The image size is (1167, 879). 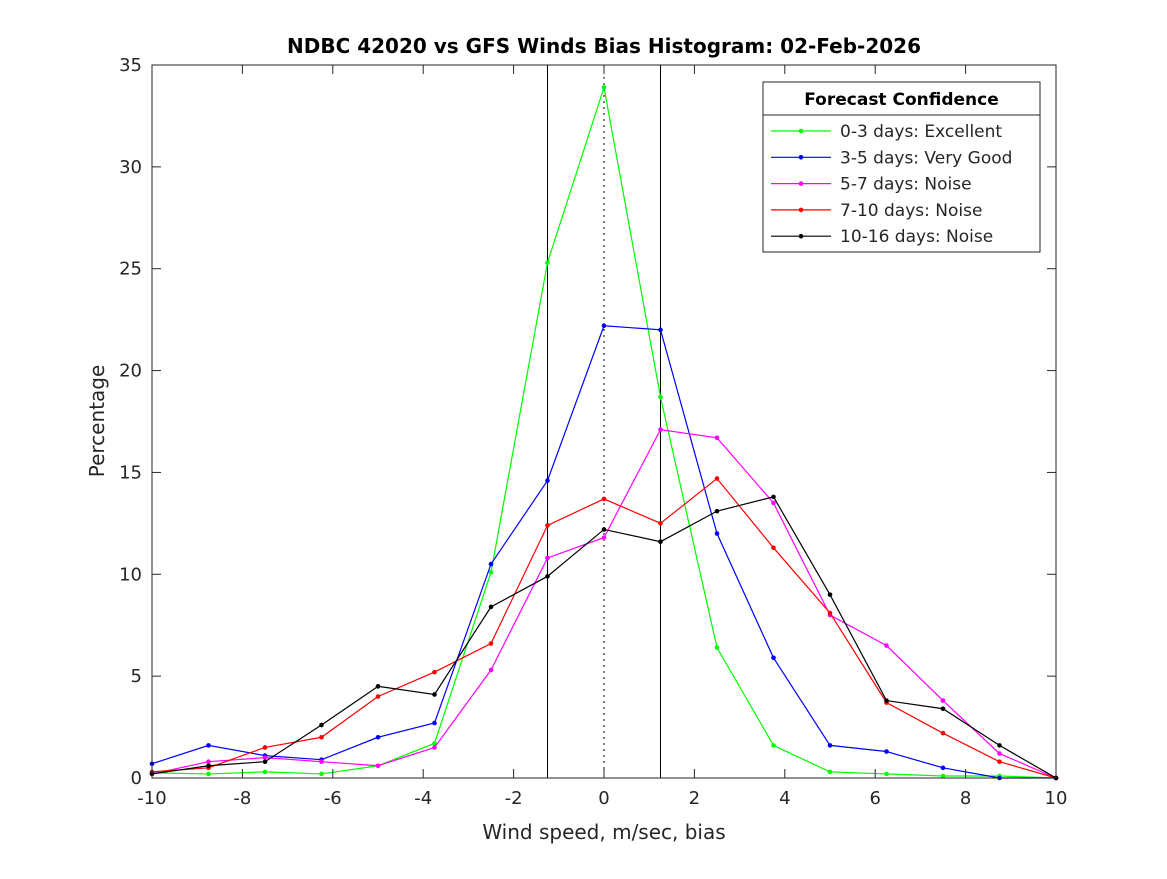 I want to click on legend-box, so click(x=901, y=167).